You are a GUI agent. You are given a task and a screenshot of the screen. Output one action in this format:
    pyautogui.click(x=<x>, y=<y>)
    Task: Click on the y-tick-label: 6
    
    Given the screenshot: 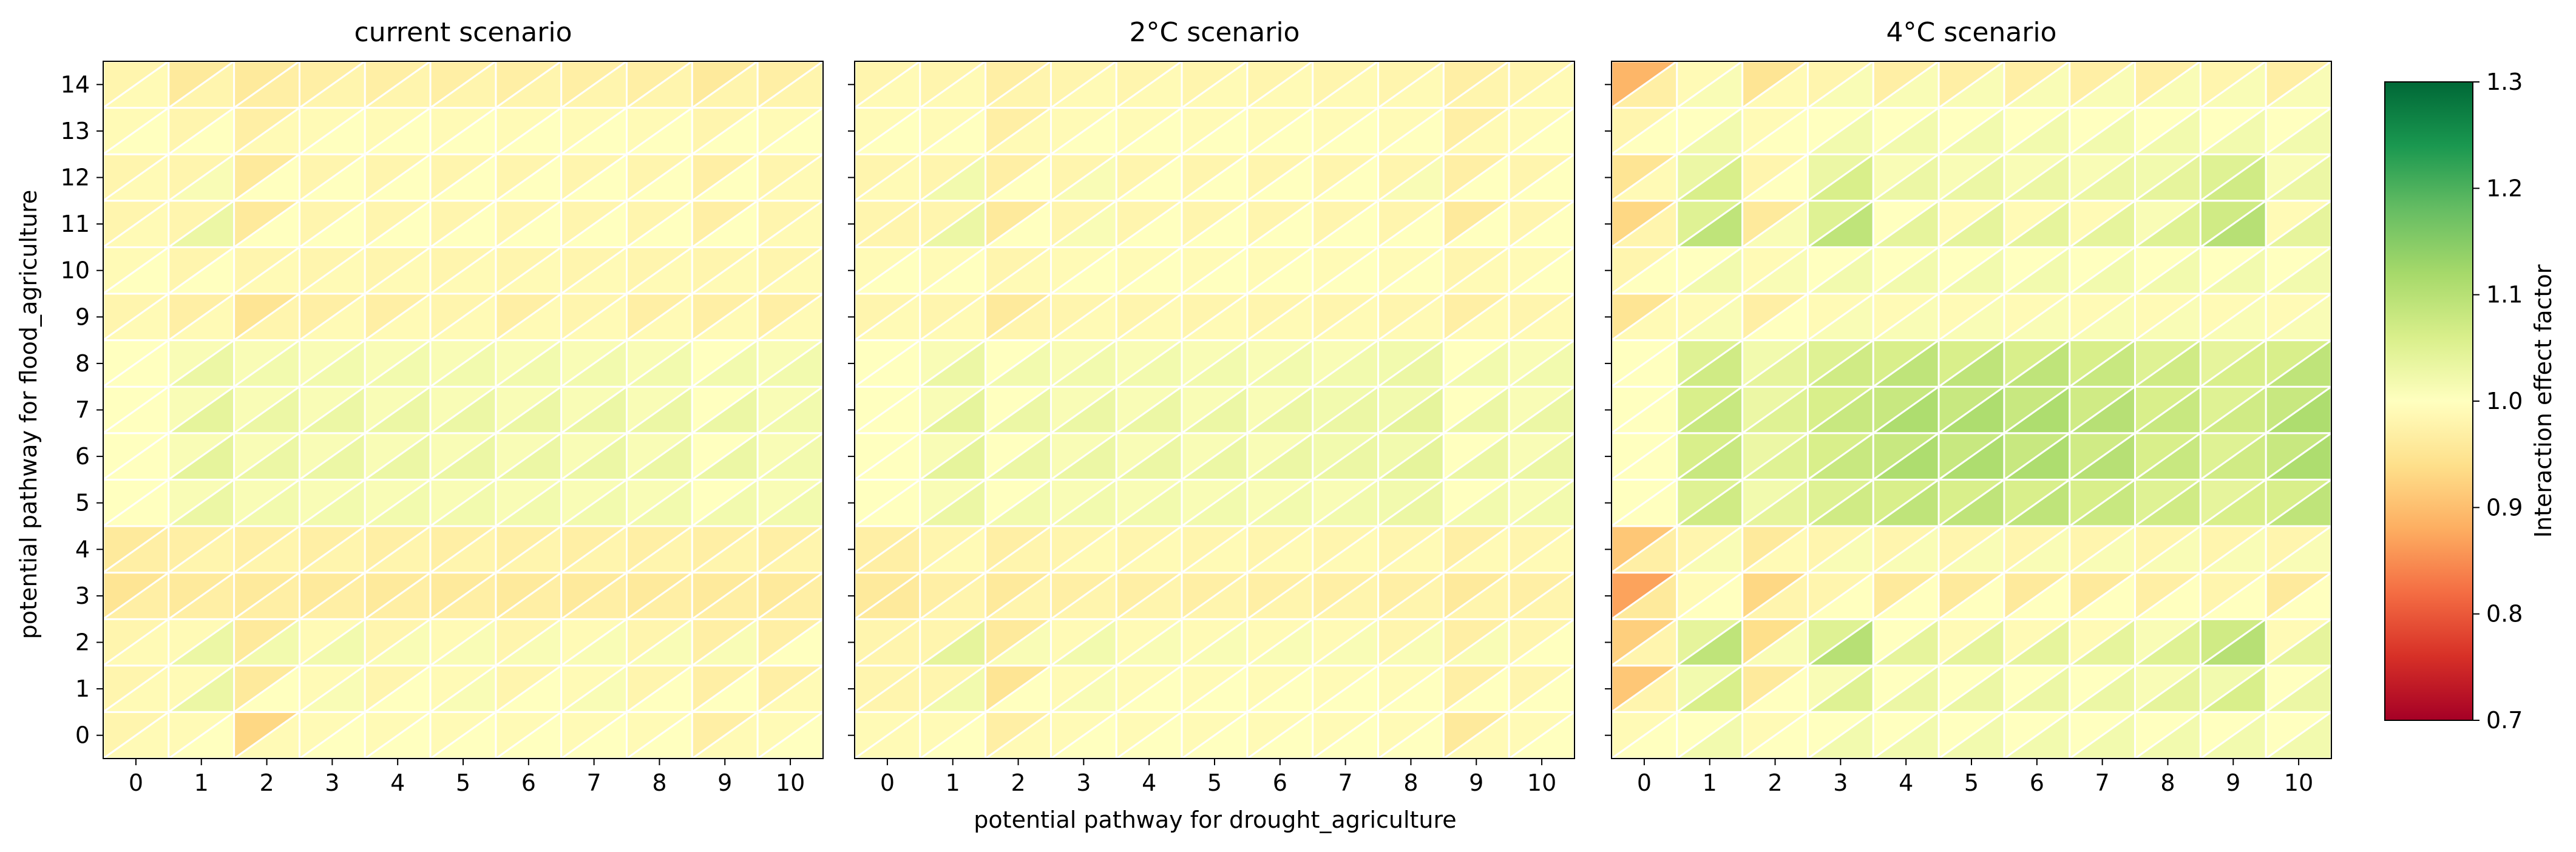 What is the action you would take?
    pyautogui.click(x=83, y=456)
    